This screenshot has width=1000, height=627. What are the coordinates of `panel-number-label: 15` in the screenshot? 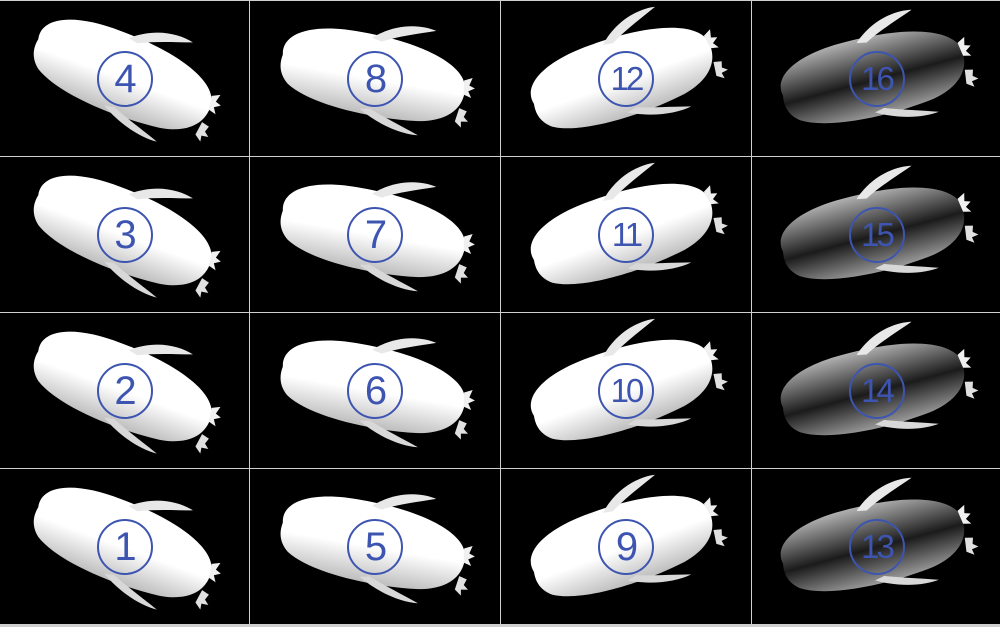 It's located at (876, 234).